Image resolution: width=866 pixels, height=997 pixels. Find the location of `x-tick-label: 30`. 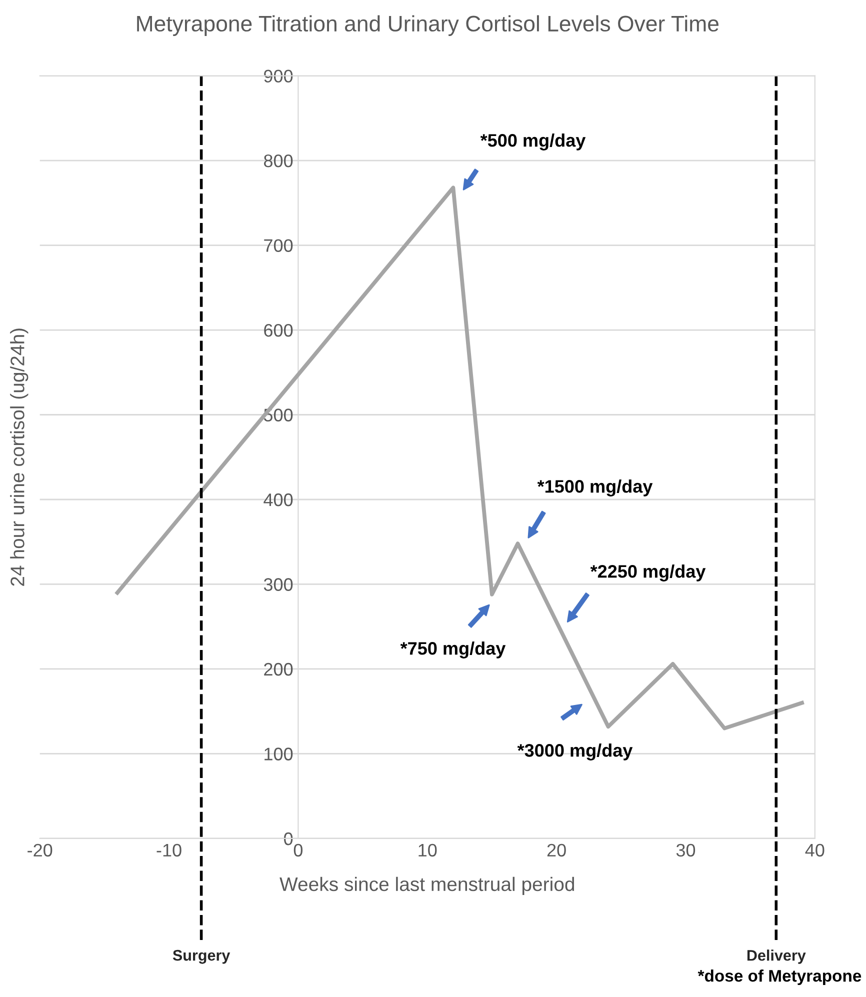

x-tick-label: 30 is located at coordinates (686, 850).